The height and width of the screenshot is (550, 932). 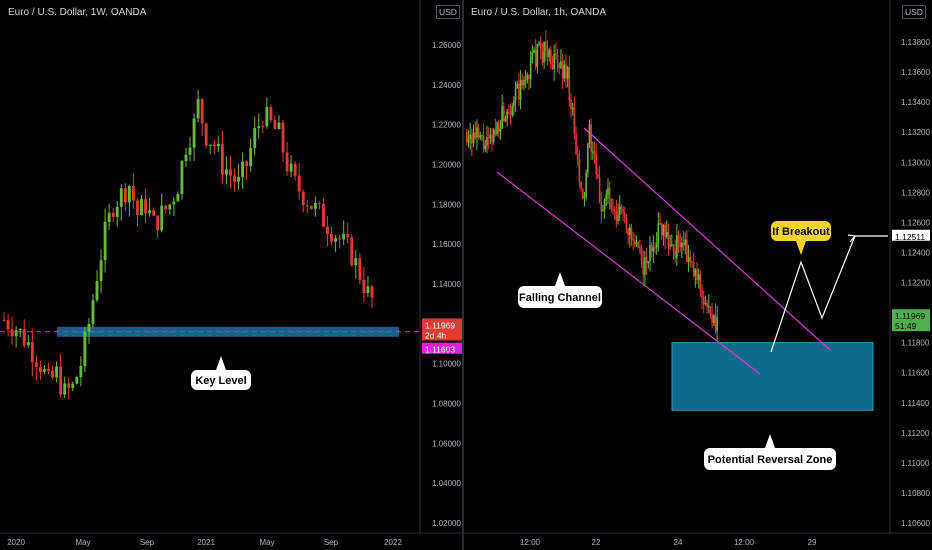 I want to click on y-tick-label: 1.14000, so click(x=446, y=284).